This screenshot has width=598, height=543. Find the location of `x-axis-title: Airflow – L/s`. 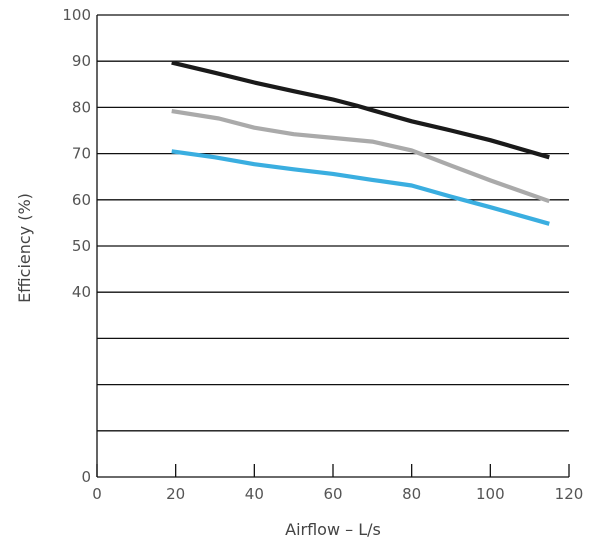

x-axis-title: Airflow – L/s is located at coordinates (333, 529).